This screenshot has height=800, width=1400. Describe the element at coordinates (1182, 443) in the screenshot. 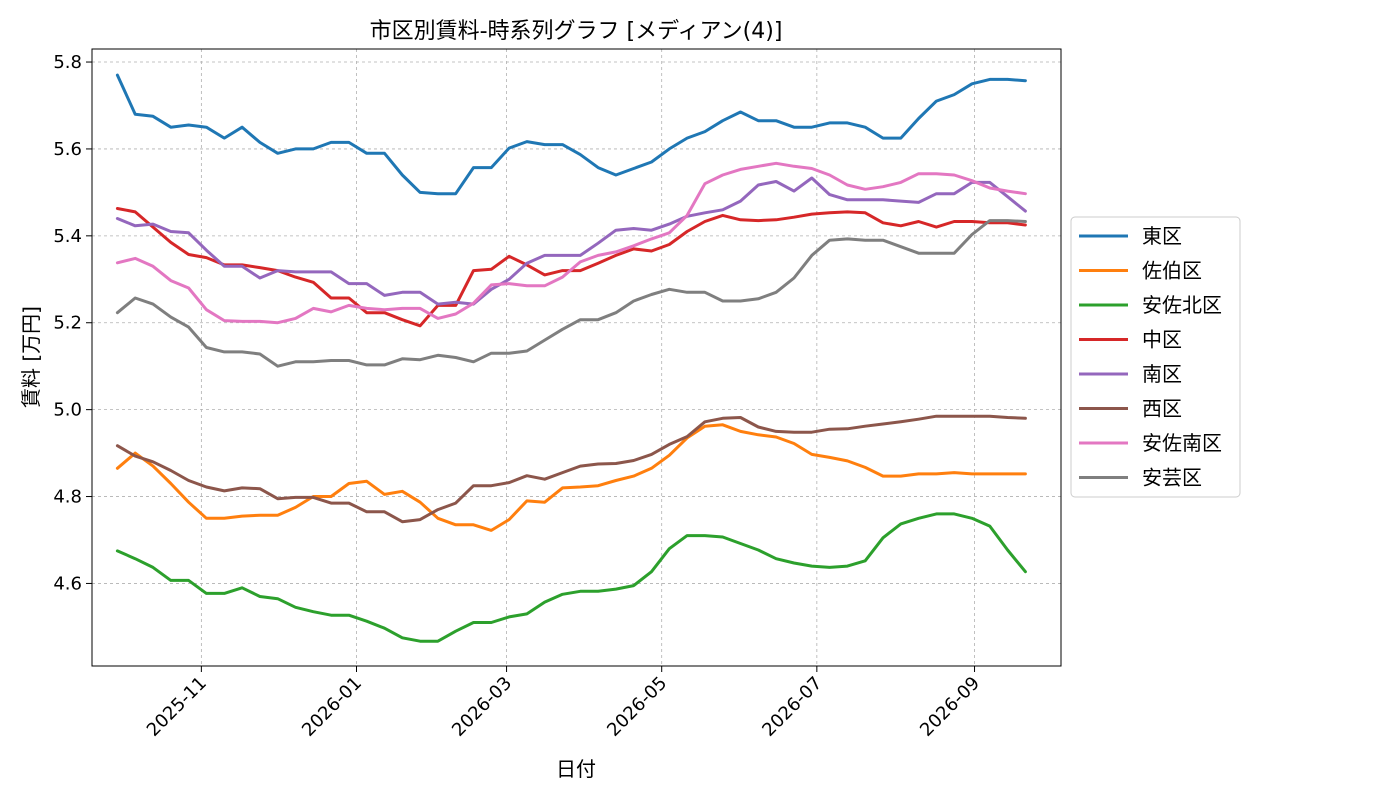

I see `legend-label: 安佐南区` at that location.